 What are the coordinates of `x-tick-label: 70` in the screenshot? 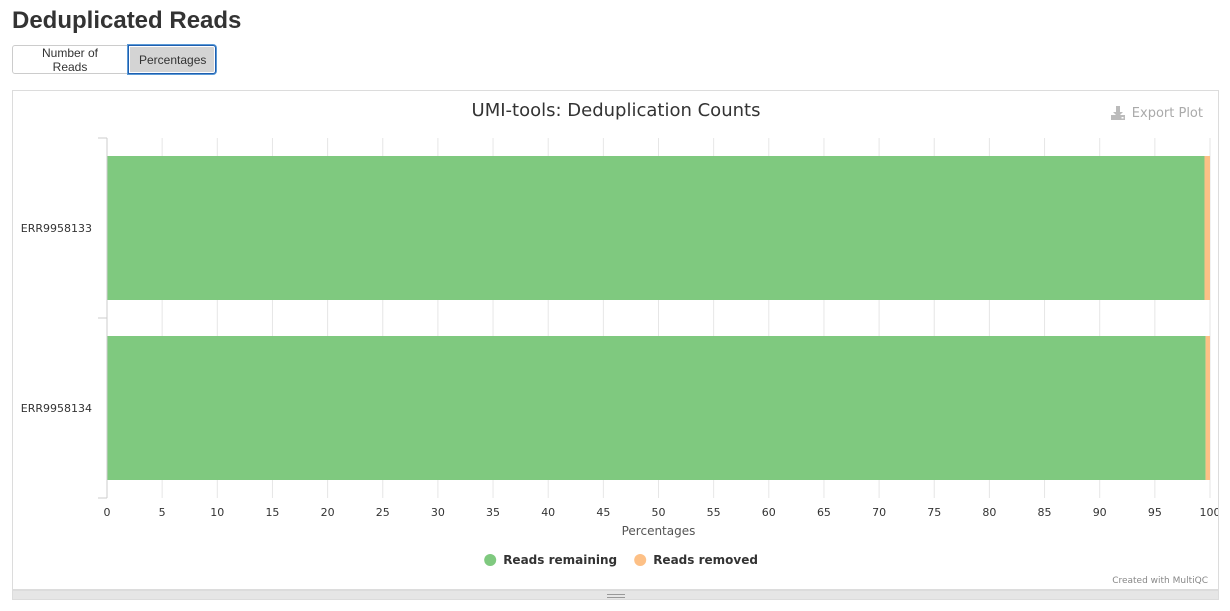 It's located at (879, 512).